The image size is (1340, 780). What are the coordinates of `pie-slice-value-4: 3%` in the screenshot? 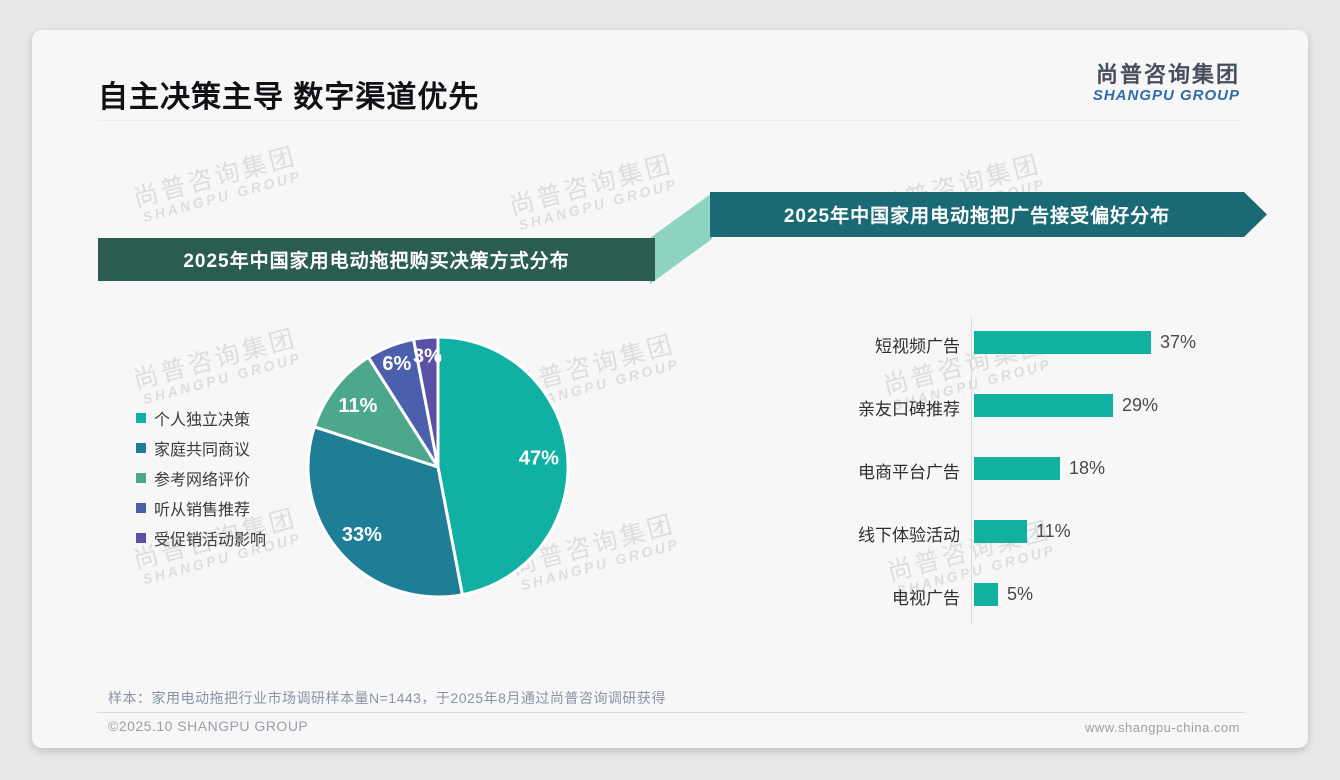 It's located at (427, 357).